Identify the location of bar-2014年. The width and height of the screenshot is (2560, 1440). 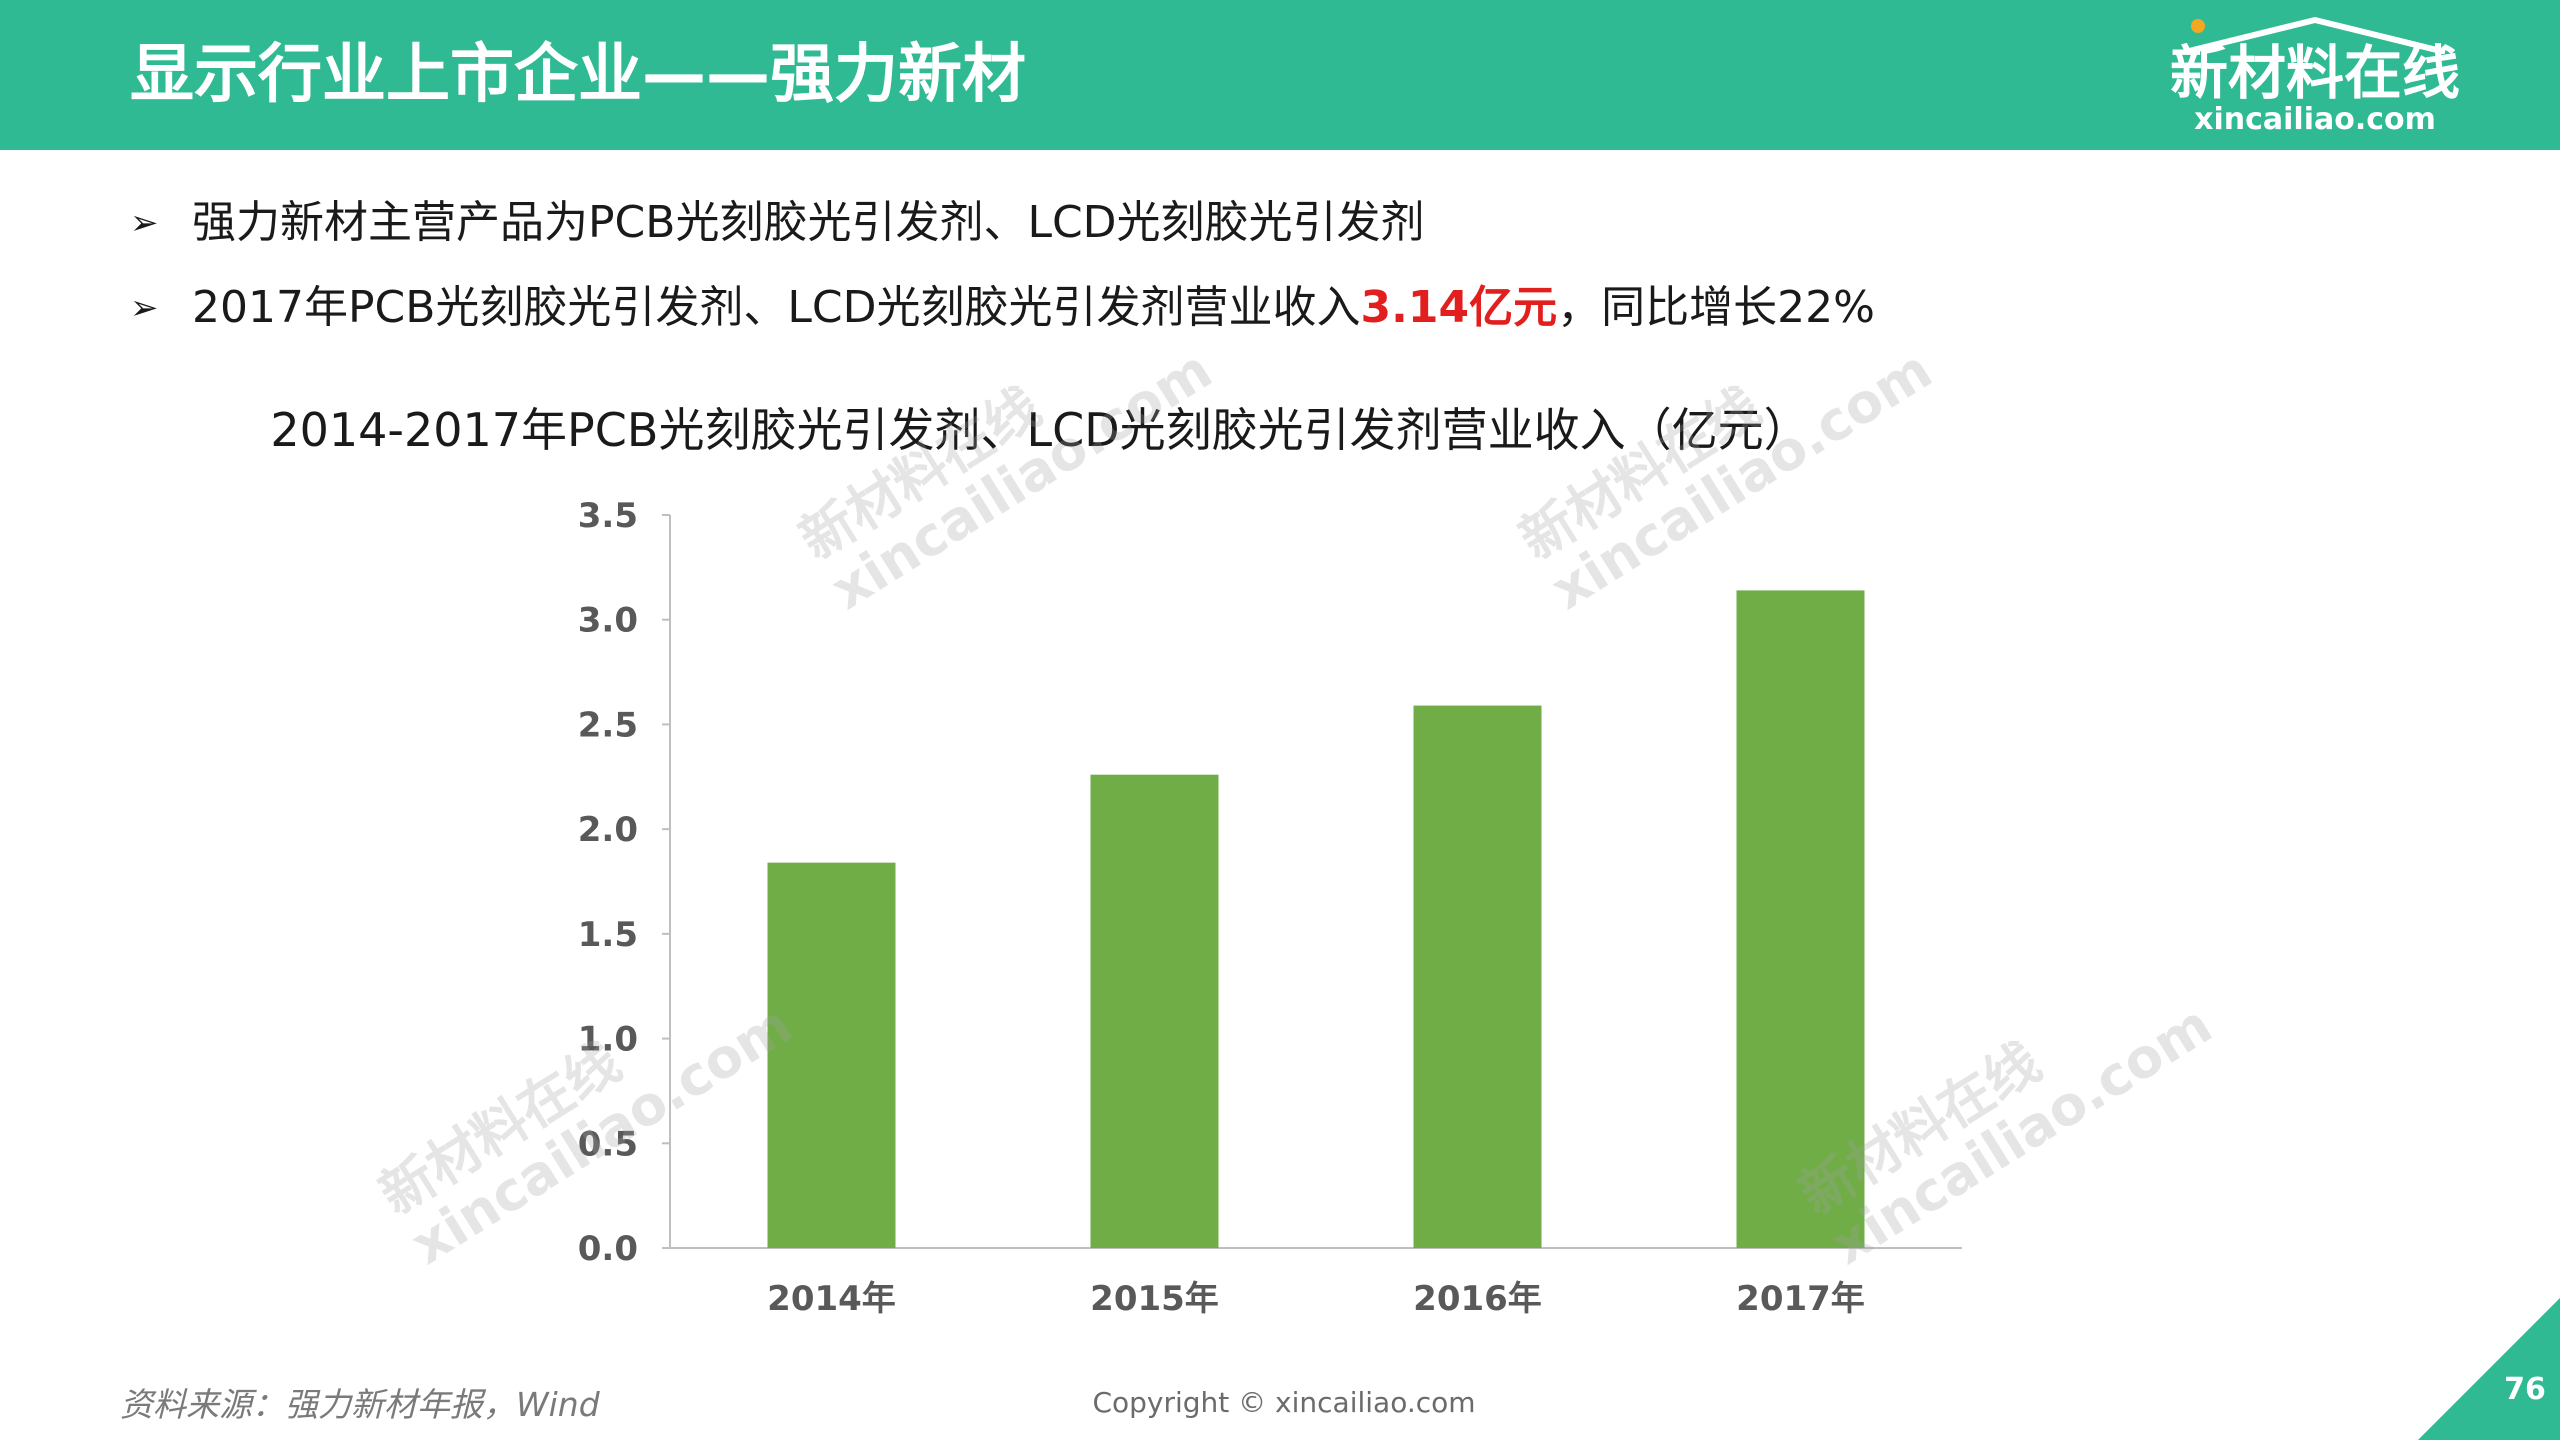
(831, 1055).